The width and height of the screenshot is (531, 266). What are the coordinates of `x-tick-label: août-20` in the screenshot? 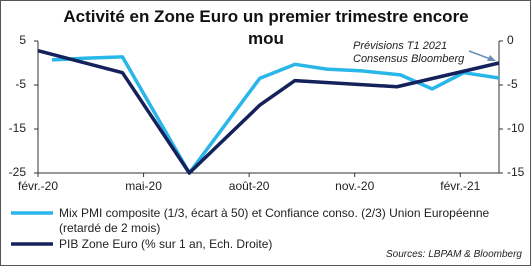 It's located at (249, 186).